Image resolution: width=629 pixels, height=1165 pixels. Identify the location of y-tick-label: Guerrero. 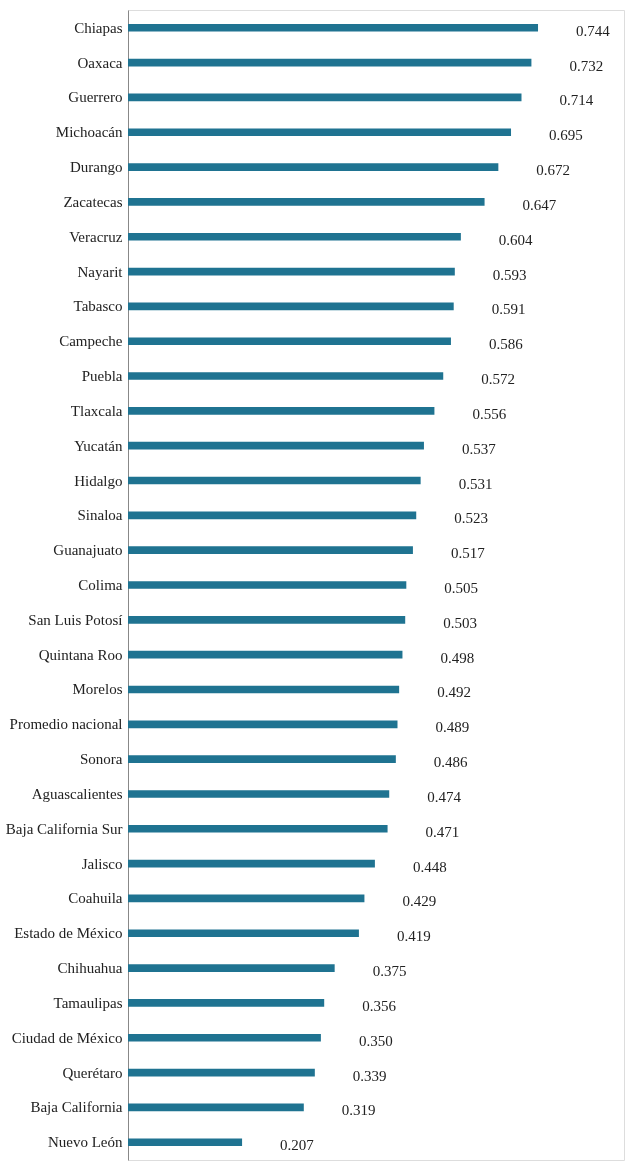
(95, 97).